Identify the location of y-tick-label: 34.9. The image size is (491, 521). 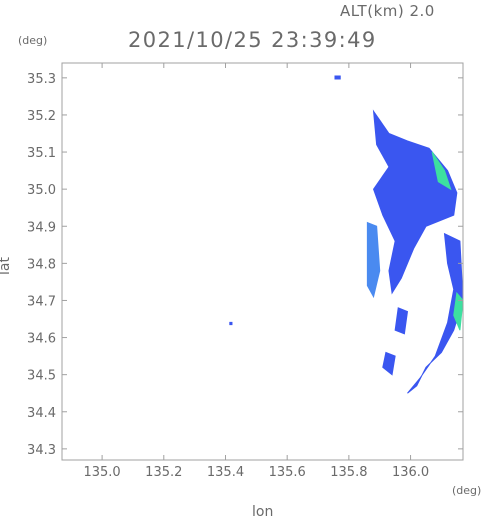
(41, 227).